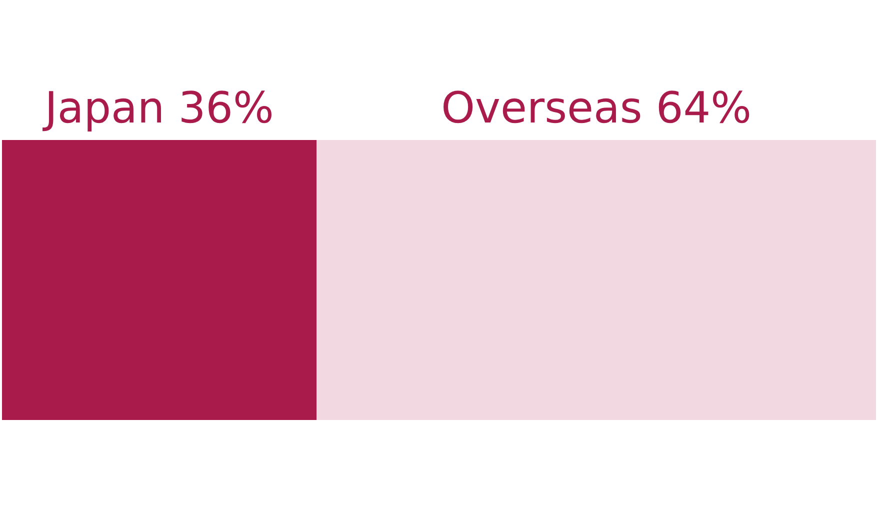 The height and width of the screenshot is (531, 878). I want to click on data-label: Overseas 64%, so click(596, 109).